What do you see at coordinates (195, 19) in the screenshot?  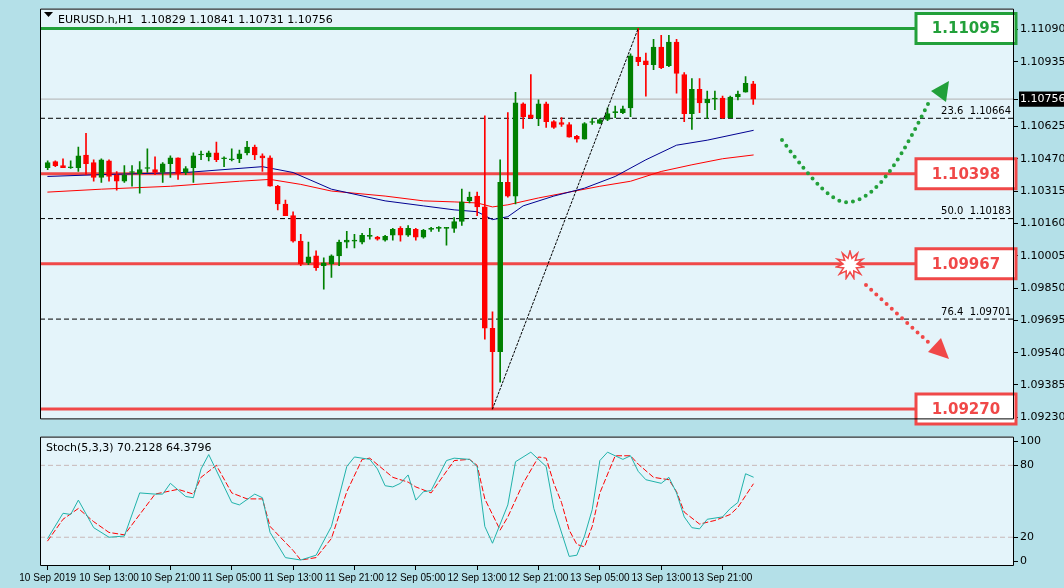 I see `chart-title: EURUSD.h,H1 1.10829 1.10841 1.10731 1.10756` at bounding box center [195, 19].